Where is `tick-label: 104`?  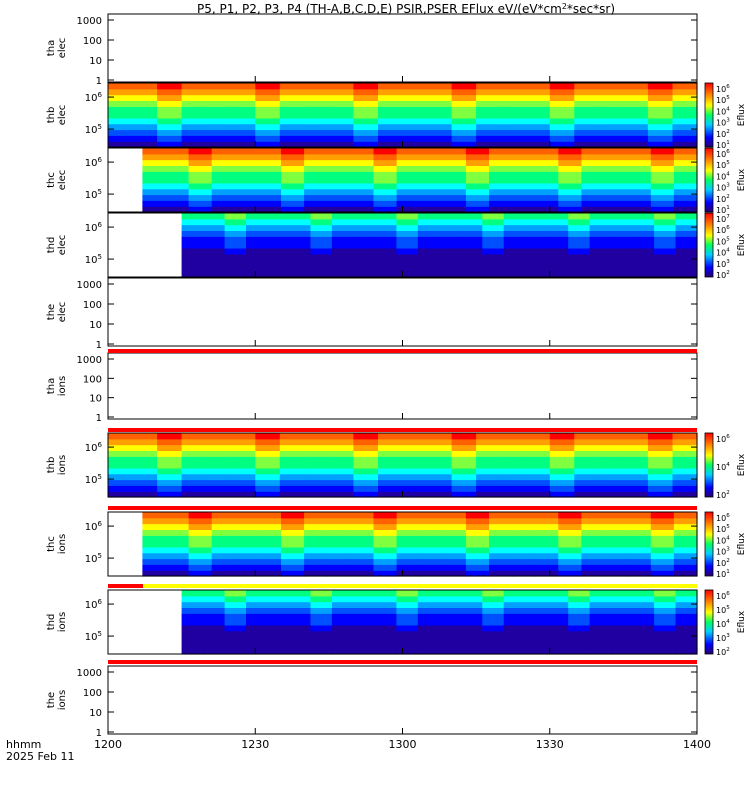 tick-label: 104 is located at coordinates (723, 467).